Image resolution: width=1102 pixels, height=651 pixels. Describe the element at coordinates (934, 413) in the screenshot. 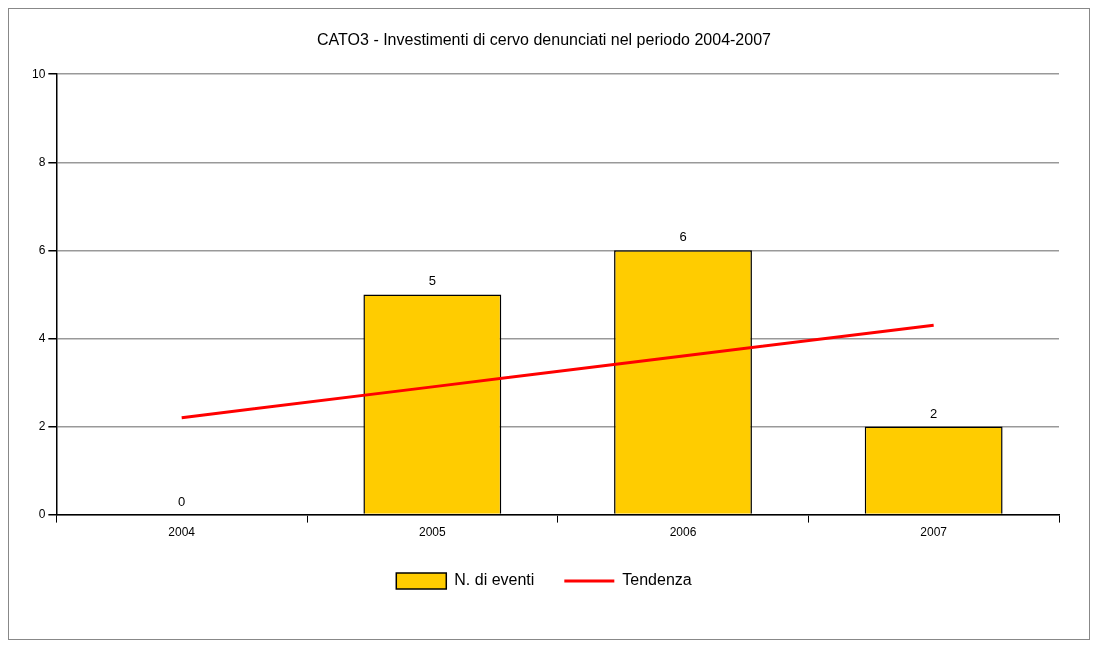

I see `data-label: 2` at that location.